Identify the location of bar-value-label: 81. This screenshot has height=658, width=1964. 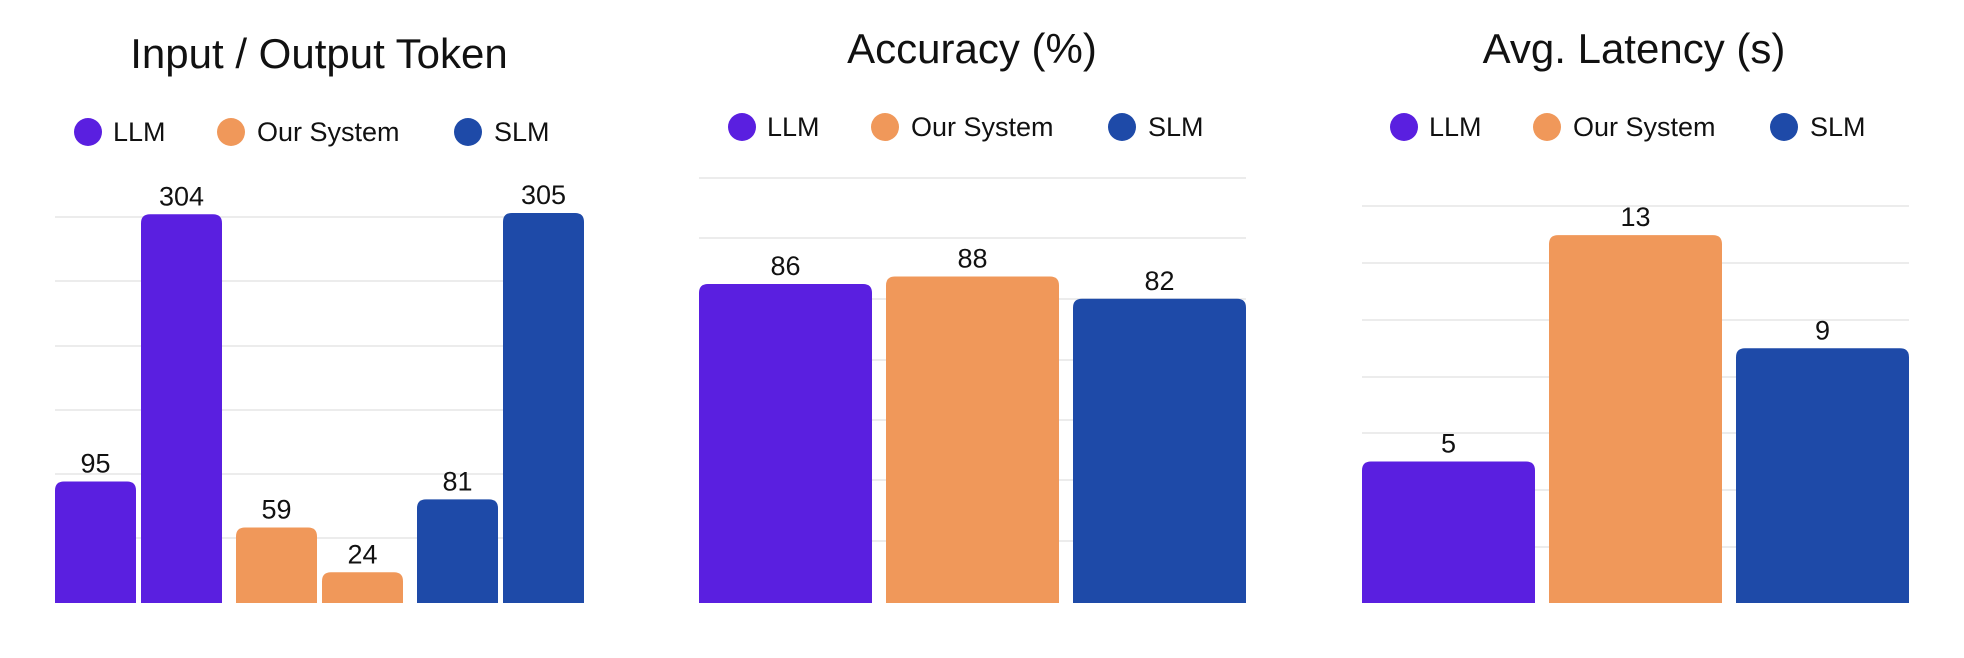
(457, 481).